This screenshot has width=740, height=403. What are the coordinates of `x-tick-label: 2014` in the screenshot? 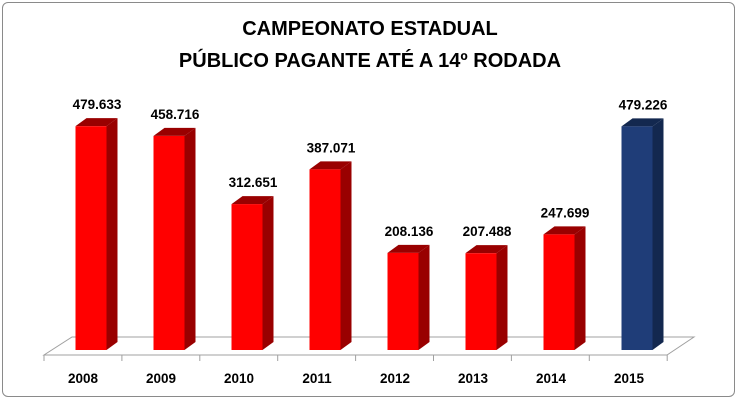 It's located at (551, 378).